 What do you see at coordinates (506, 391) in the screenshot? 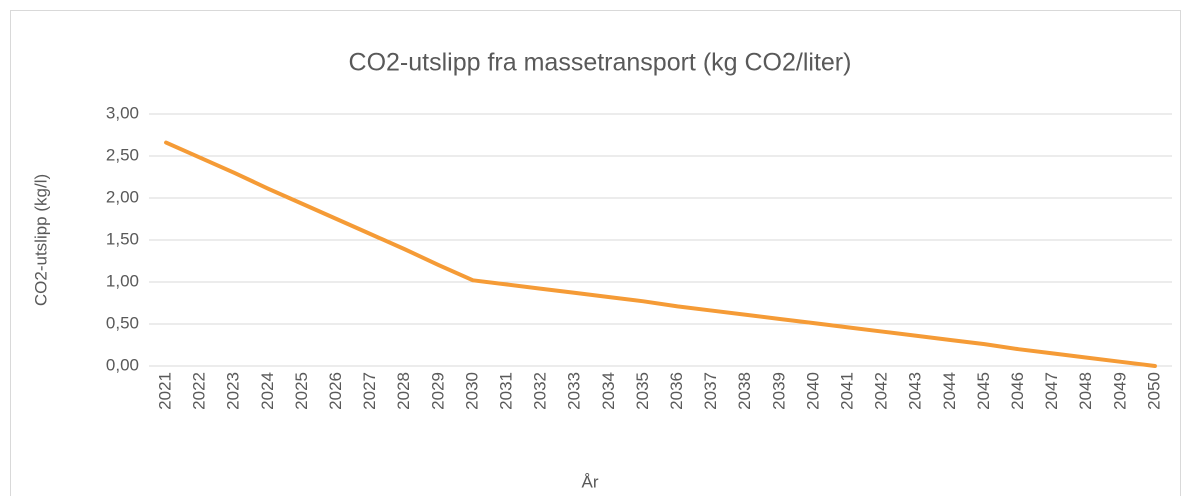
I see `x-tick-label: 2031` at bounding box center [506, 391].